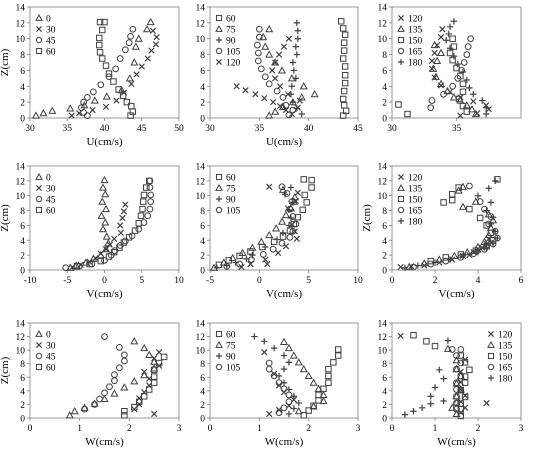 This screenshot has height=458, width=550. What do you see at coordinates (383, 9) in the screenshot?
I see `panel-3-ytick-label: 14` at bounding box center [383, 9].